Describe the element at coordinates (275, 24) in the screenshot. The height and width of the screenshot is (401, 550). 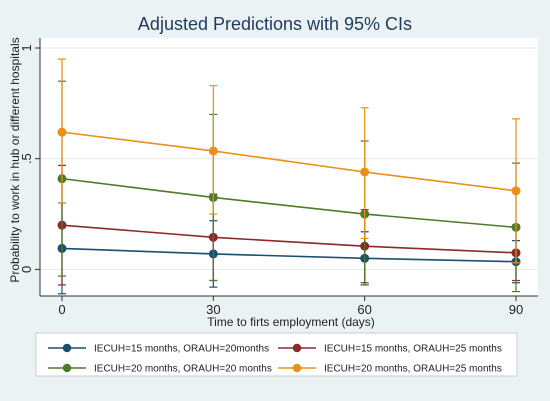
I see `chart-title: Adjusted Predictions with 95% CIs` at that location.